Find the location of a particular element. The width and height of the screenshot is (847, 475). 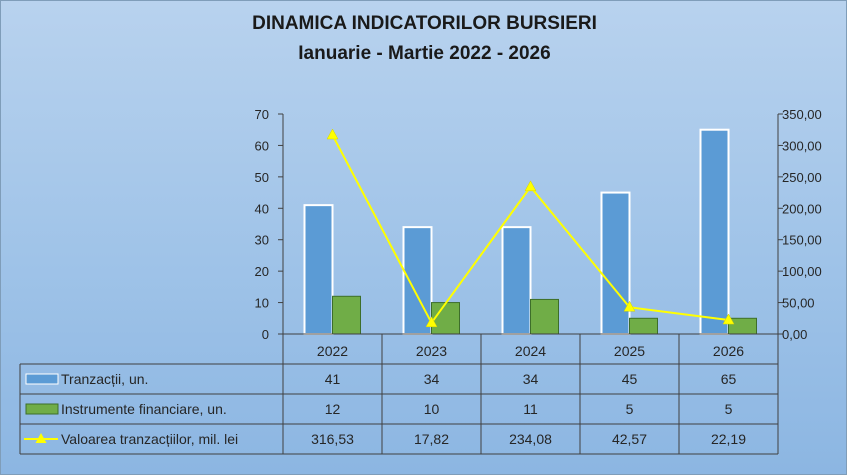

y-left-tick-label: 30 is located at coordinates (262, 240).